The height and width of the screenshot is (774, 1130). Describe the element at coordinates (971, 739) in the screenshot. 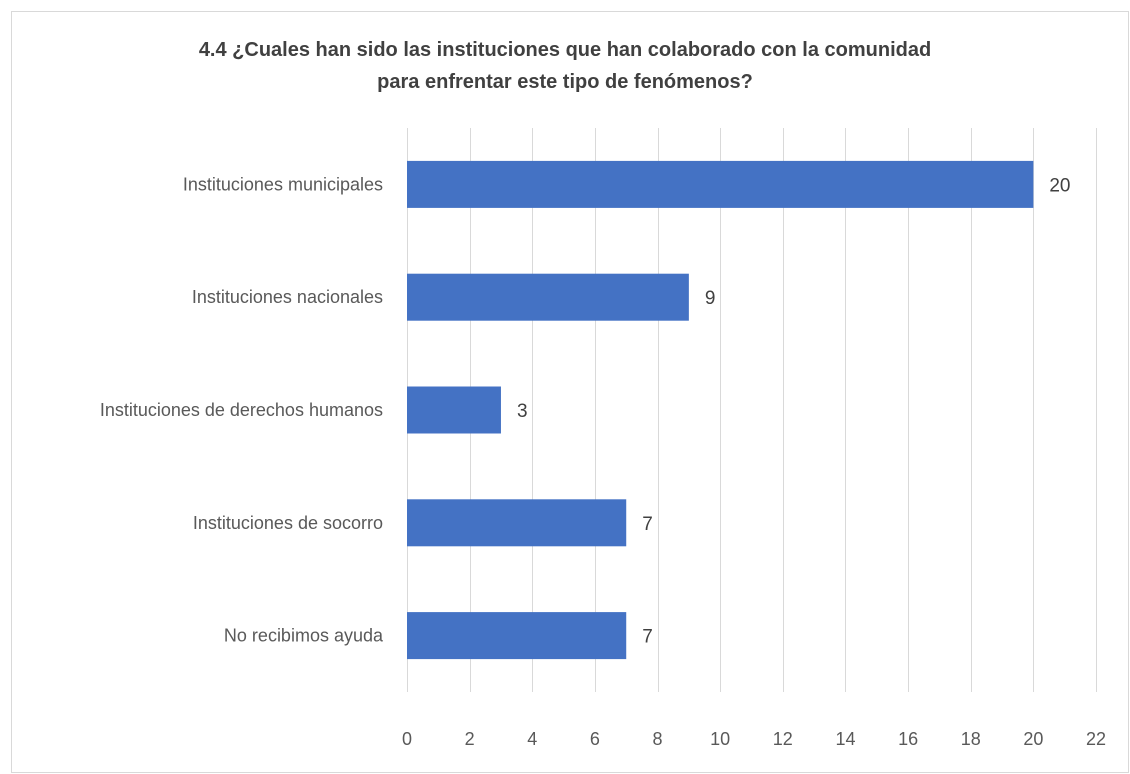

I see `x-tick-label-9: 18` at that location.